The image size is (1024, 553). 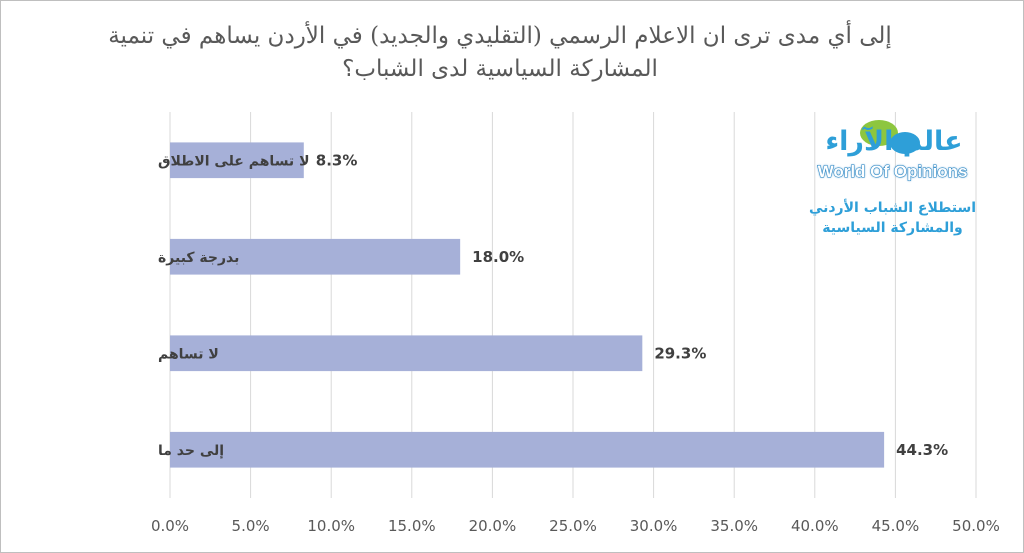 What do you see at coordinates (251, 526) in the screenshot?
I see `x-tick-label: 5.0%` at bounding box center [251, 526].